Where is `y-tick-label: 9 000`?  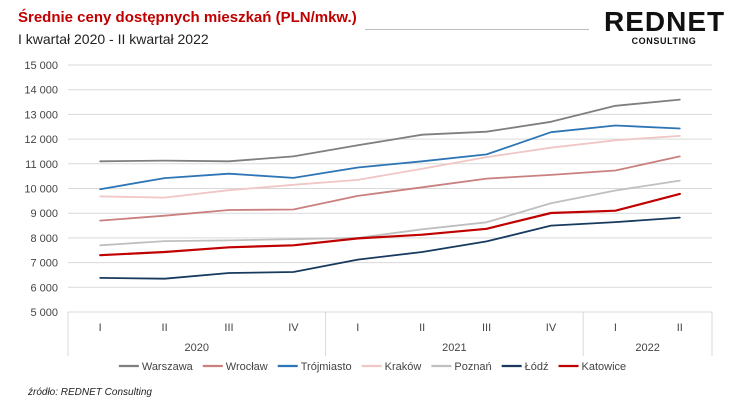 y-tick-label: 9 000 is located at coordinates (44, 214).